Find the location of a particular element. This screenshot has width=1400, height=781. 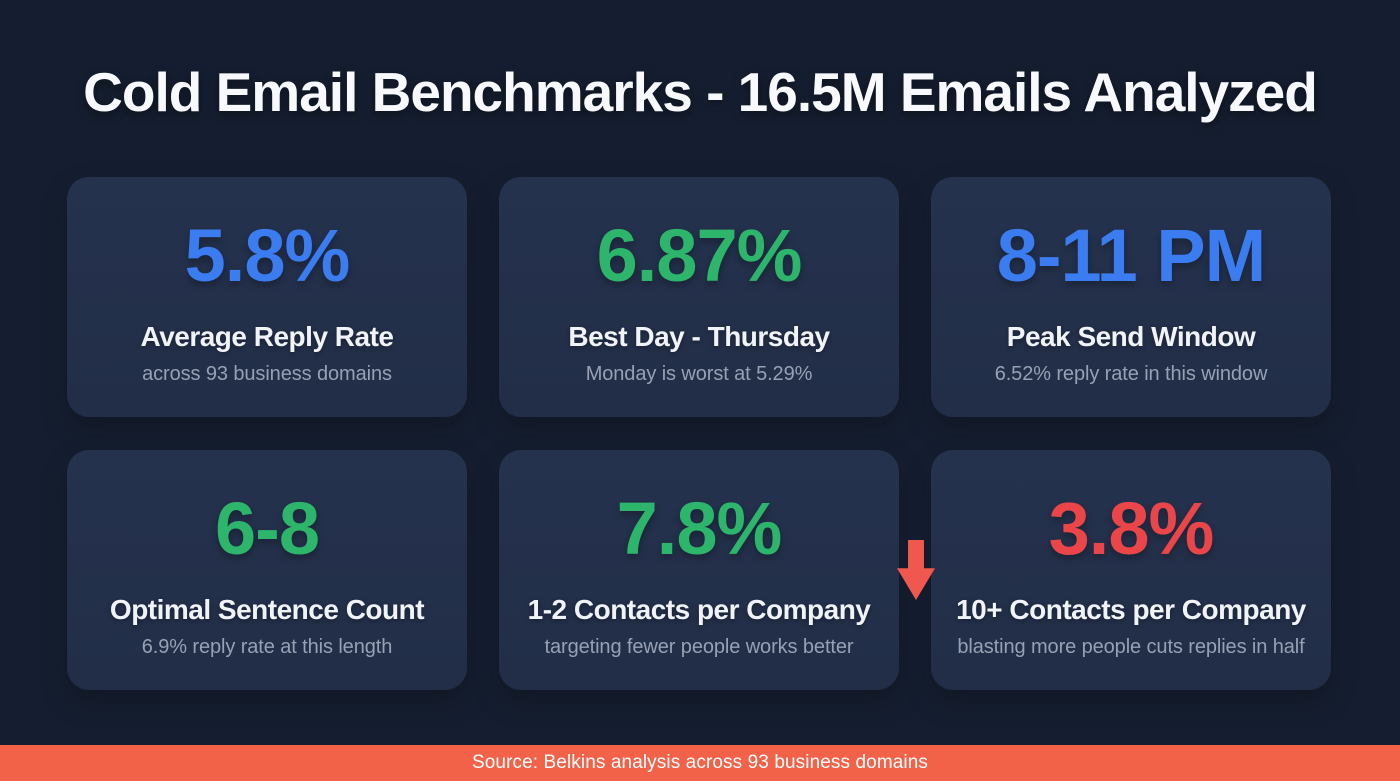

stat-label: 10+ Contacts per Company is located at coordinates (1131, 609).